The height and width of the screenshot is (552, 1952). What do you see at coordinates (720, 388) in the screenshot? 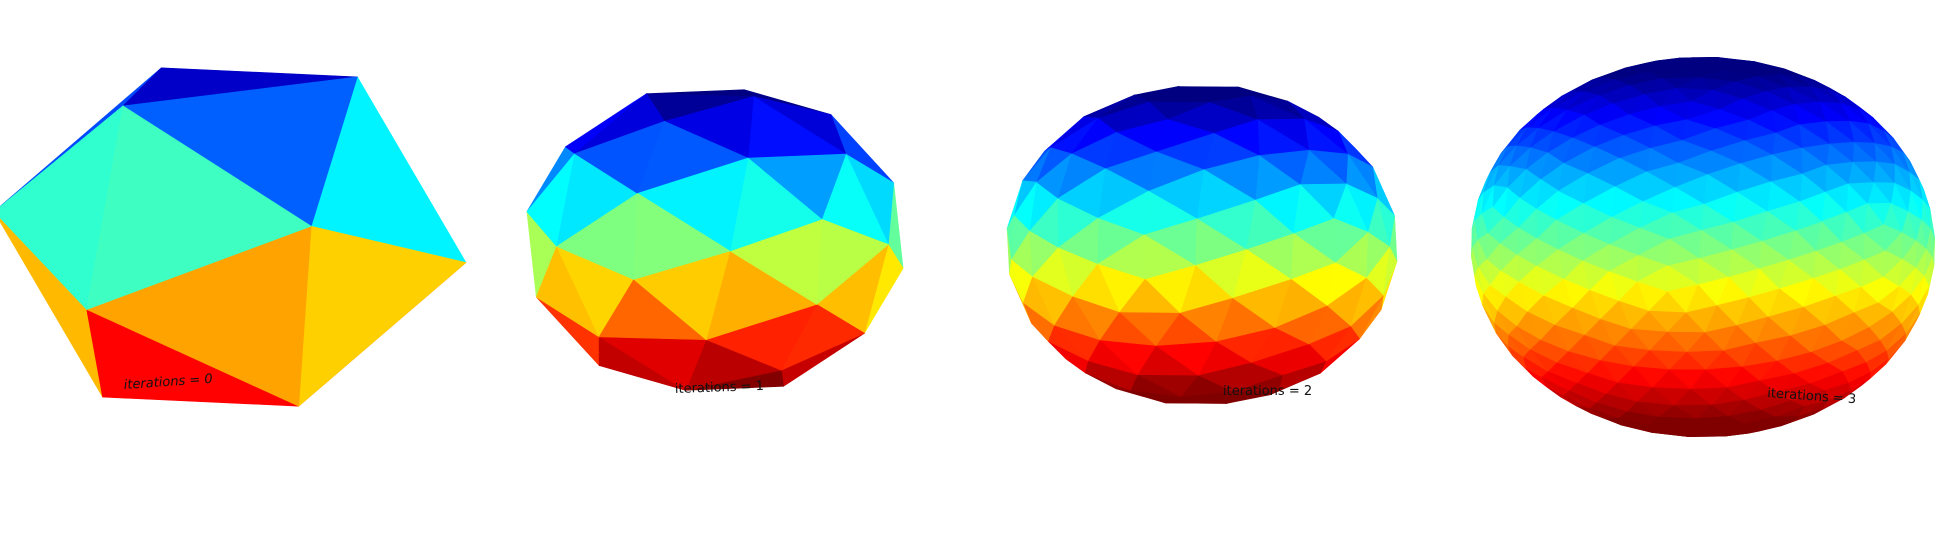
I see `panel-label-1: iterations = 1` at bounding box center [720, 388].